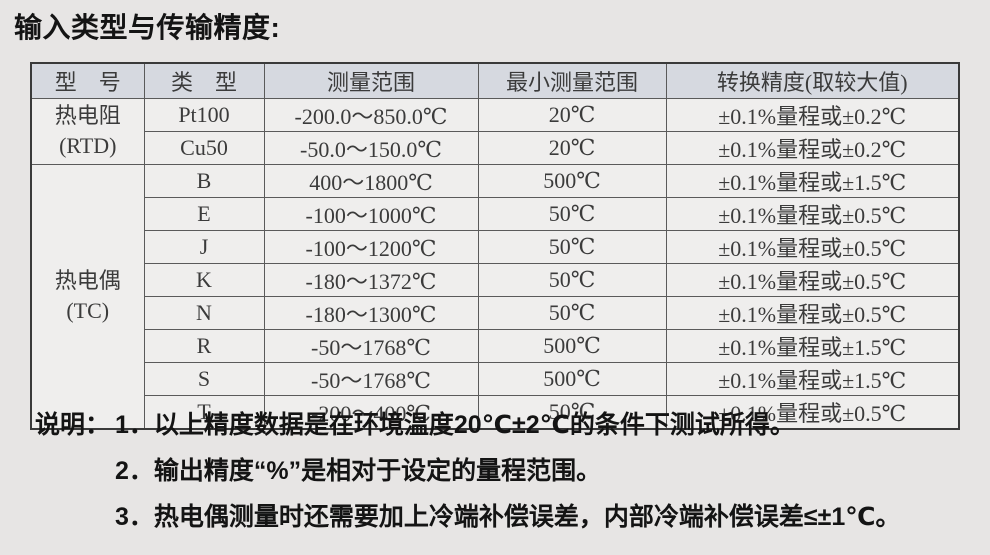  I want to click on page-title: 输入类型与传输精度:, so click(147, 27).